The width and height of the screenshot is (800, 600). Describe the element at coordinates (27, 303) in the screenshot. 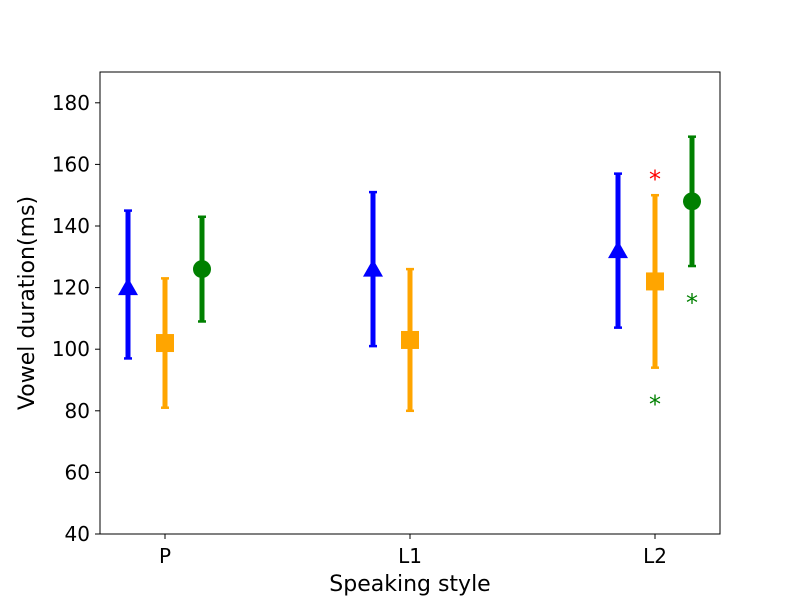

I see `y-axis-label: Vowel duration(ms)` at that location.